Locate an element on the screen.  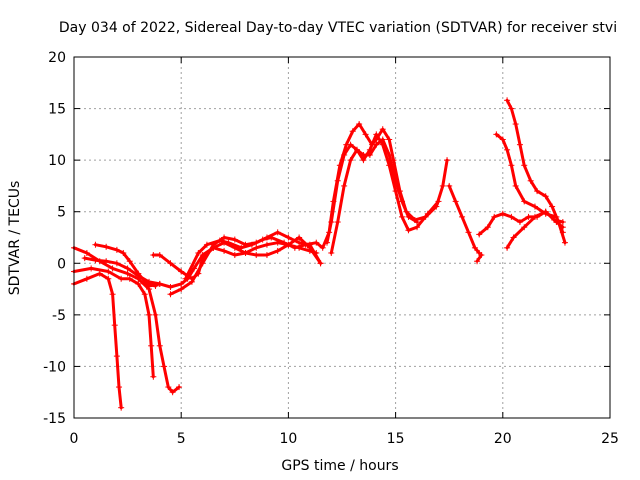
x-tick-label: 25 is located at coordinates (610, 439).